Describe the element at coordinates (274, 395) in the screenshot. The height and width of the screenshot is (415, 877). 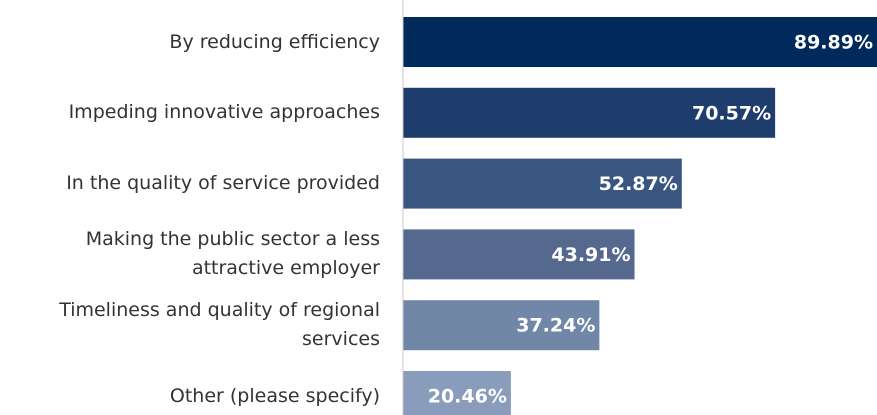
I see `category-label: Other (please specify)` at that location.